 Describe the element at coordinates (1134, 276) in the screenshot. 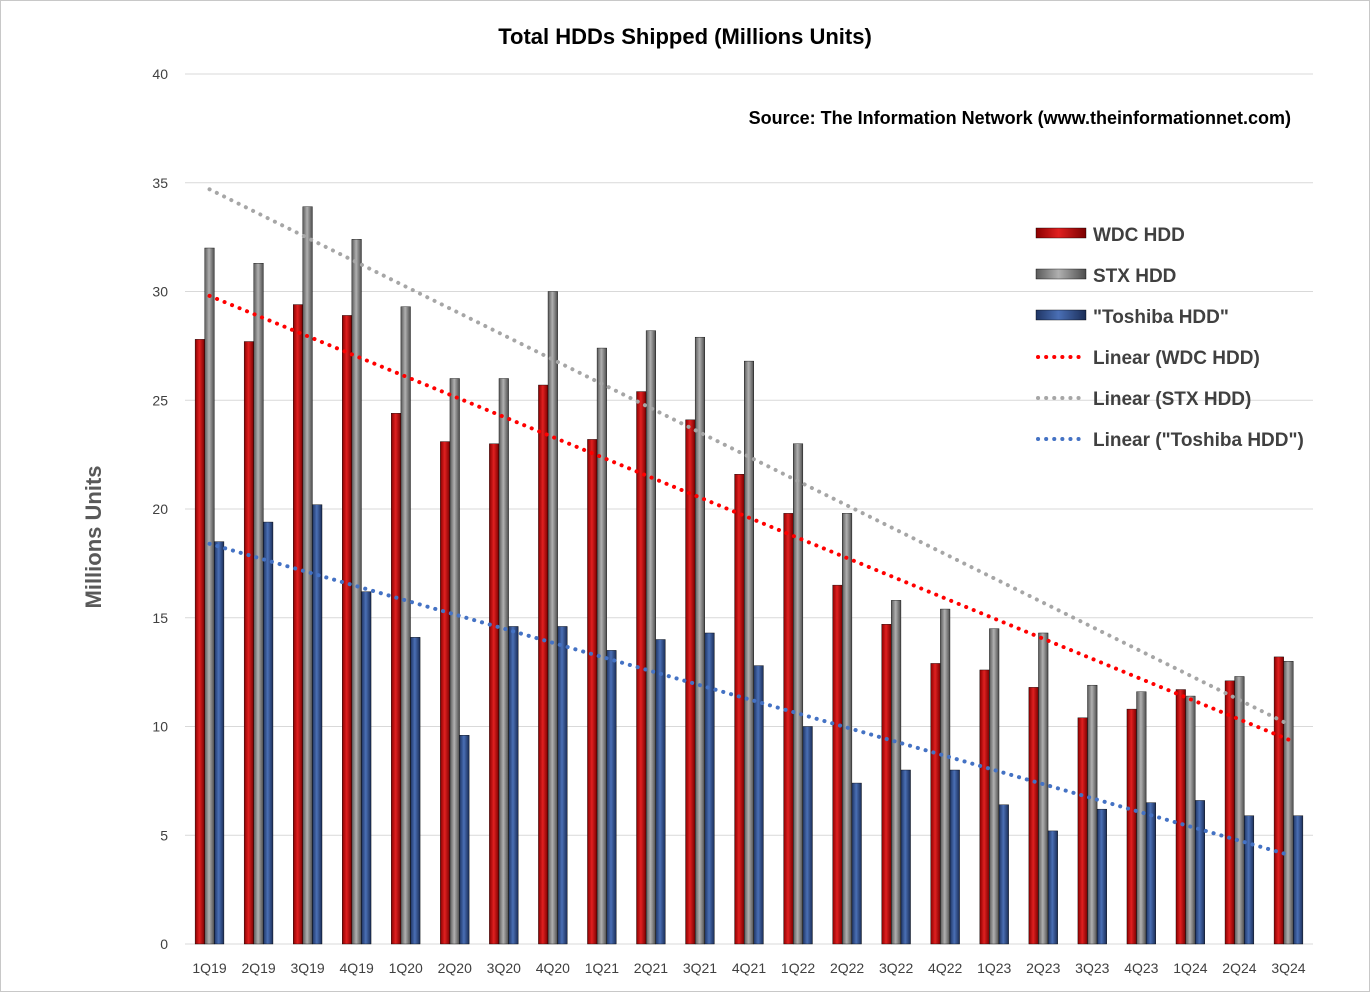

I see `legend-label: STX HDD` at that location.